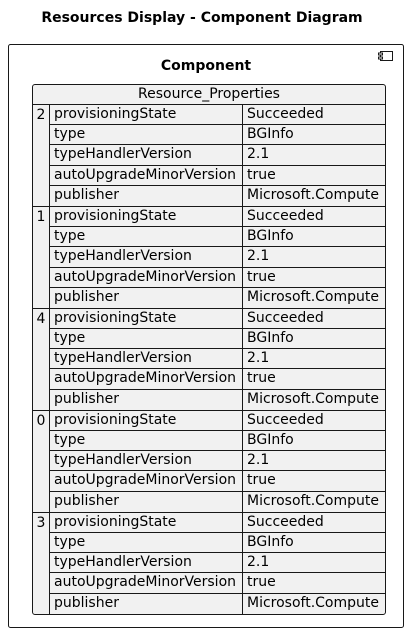  I want to click on group-index: 0, so click(41, 461).